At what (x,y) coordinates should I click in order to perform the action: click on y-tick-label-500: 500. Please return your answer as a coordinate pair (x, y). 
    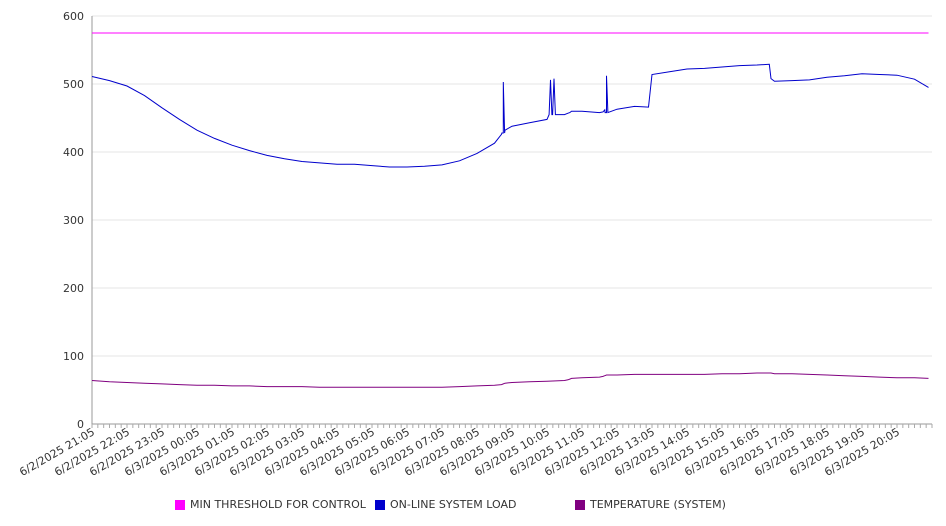
    Looking at the image, I should click on (73, 84).